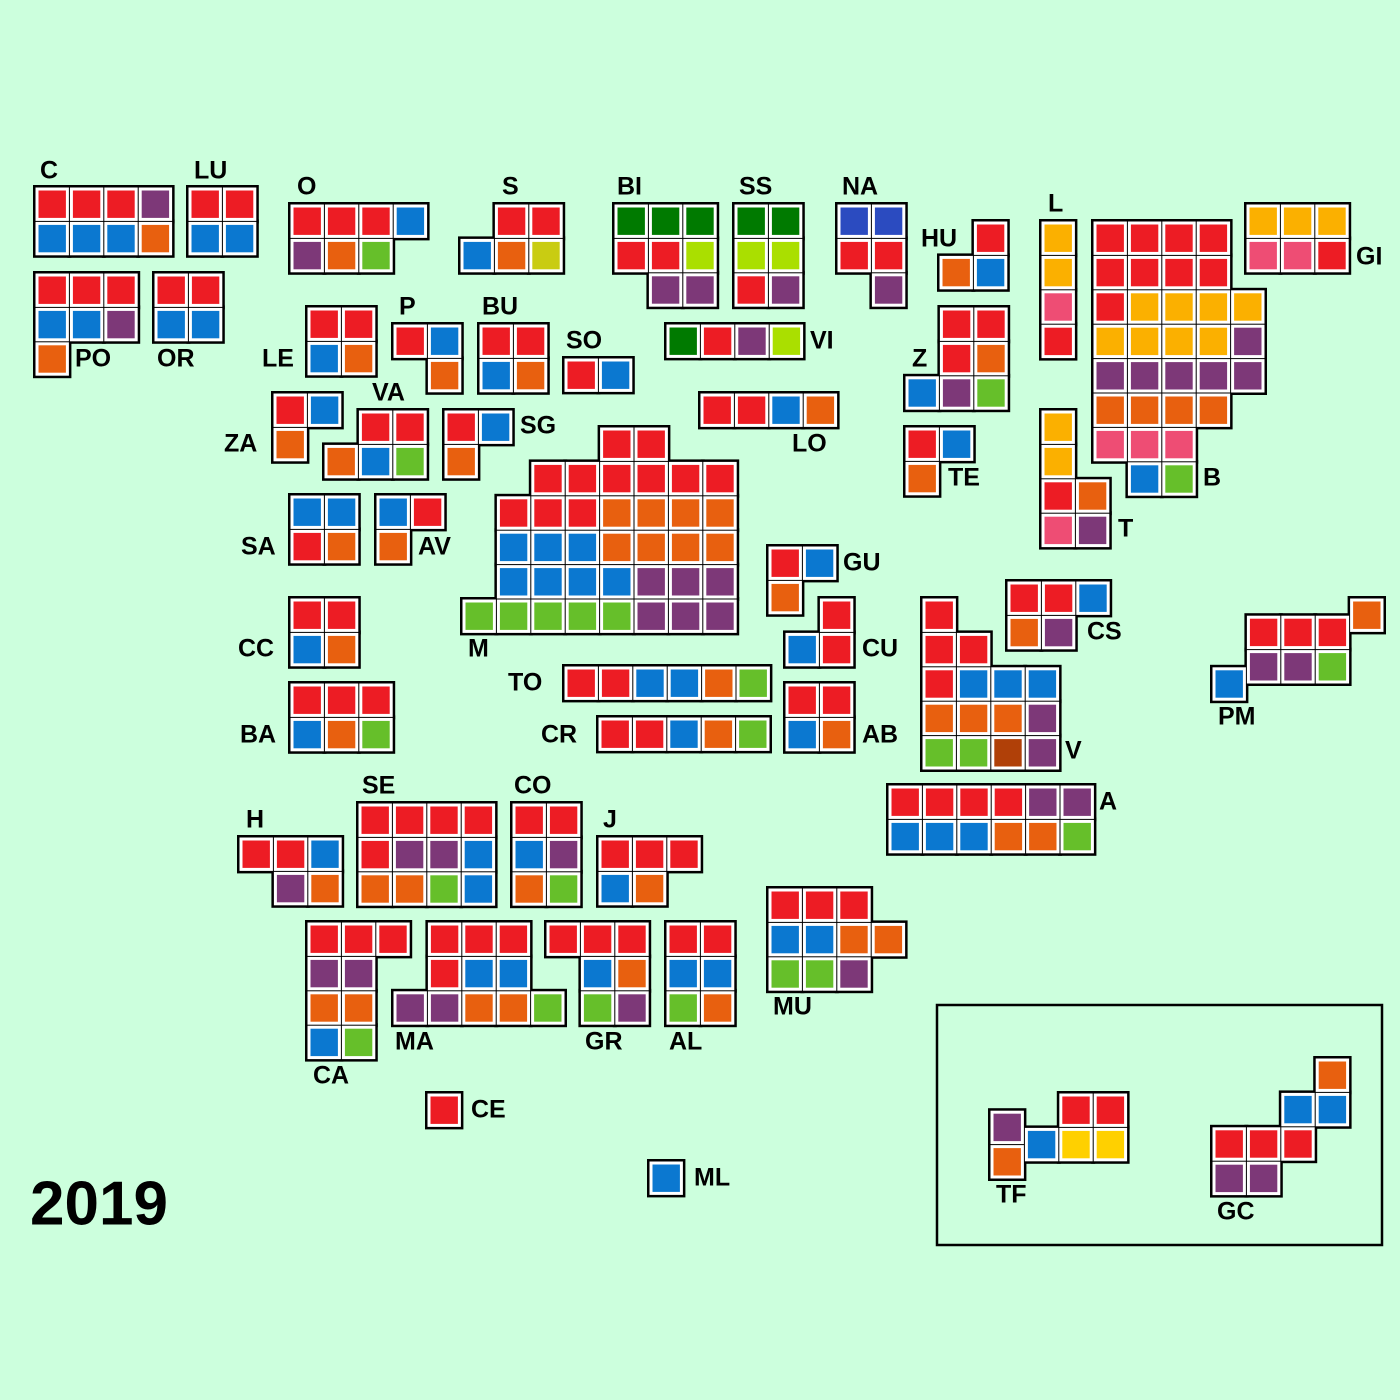 This screenshot has width=1400, height=1400. I want to click on province: BI, so click(666, 241).